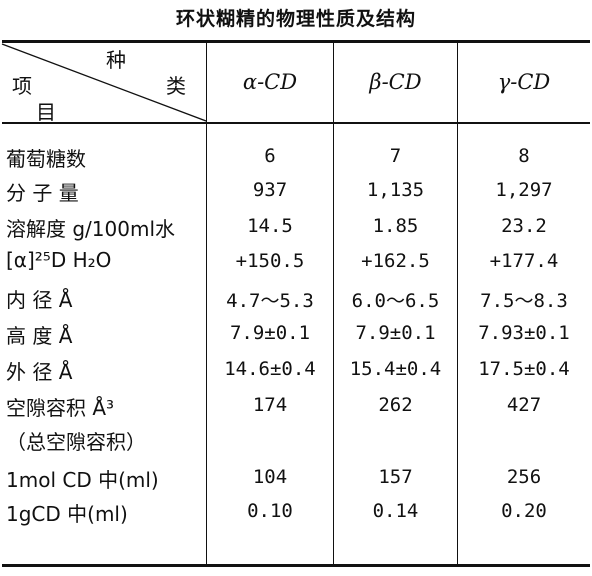 The height and width of the screenshot is (576, 592). I want to click on row-optical-rotation-value: +177.4, so click(524, 261).